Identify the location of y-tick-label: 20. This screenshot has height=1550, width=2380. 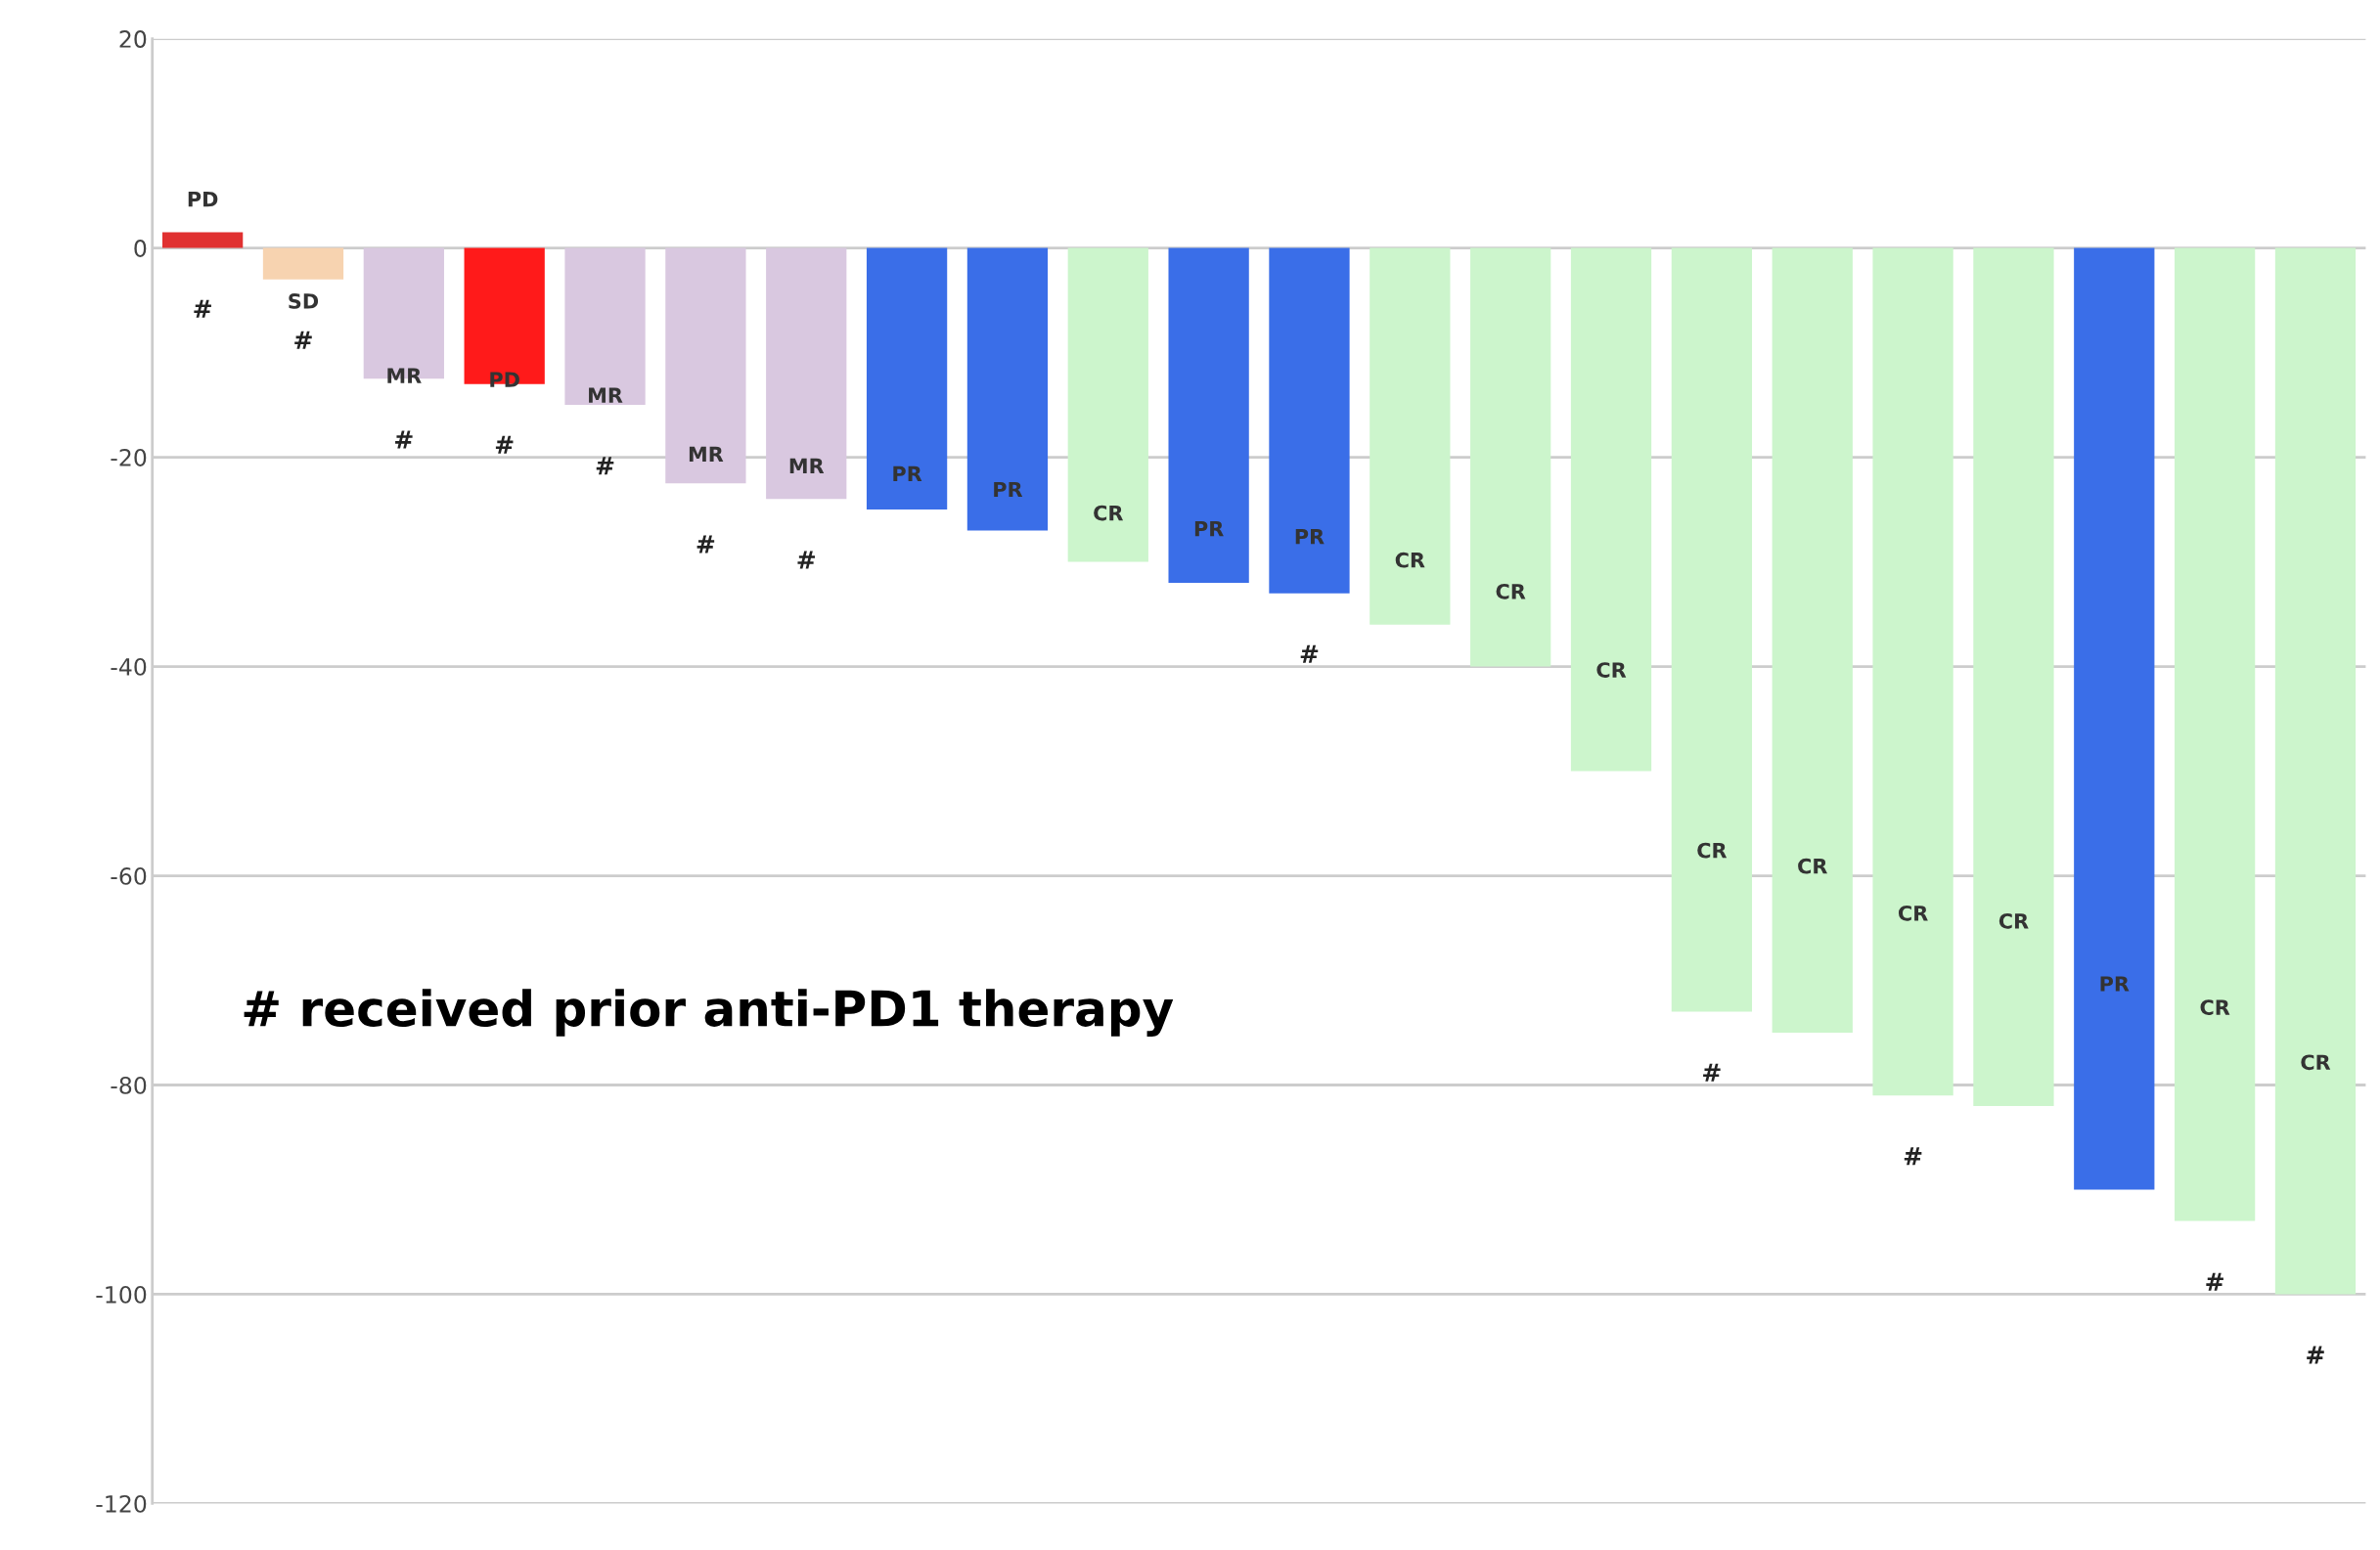
(133, 39).